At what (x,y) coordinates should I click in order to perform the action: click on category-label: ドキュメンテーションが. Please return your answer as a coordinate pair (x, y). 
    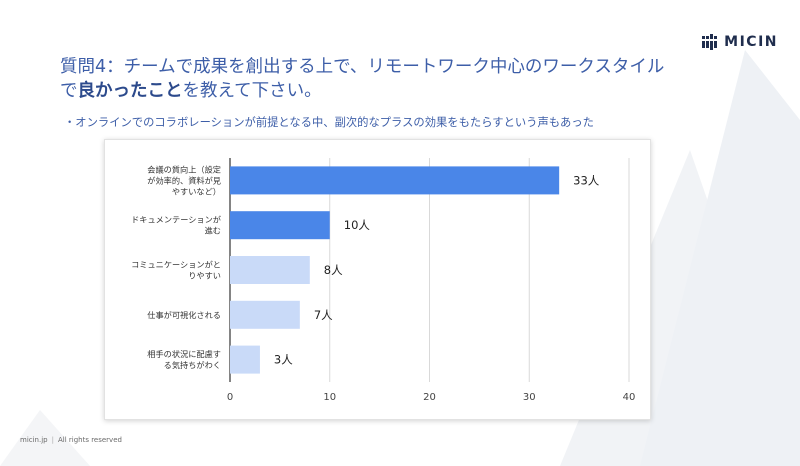
    Looking at the image, I should click on (176, 220).